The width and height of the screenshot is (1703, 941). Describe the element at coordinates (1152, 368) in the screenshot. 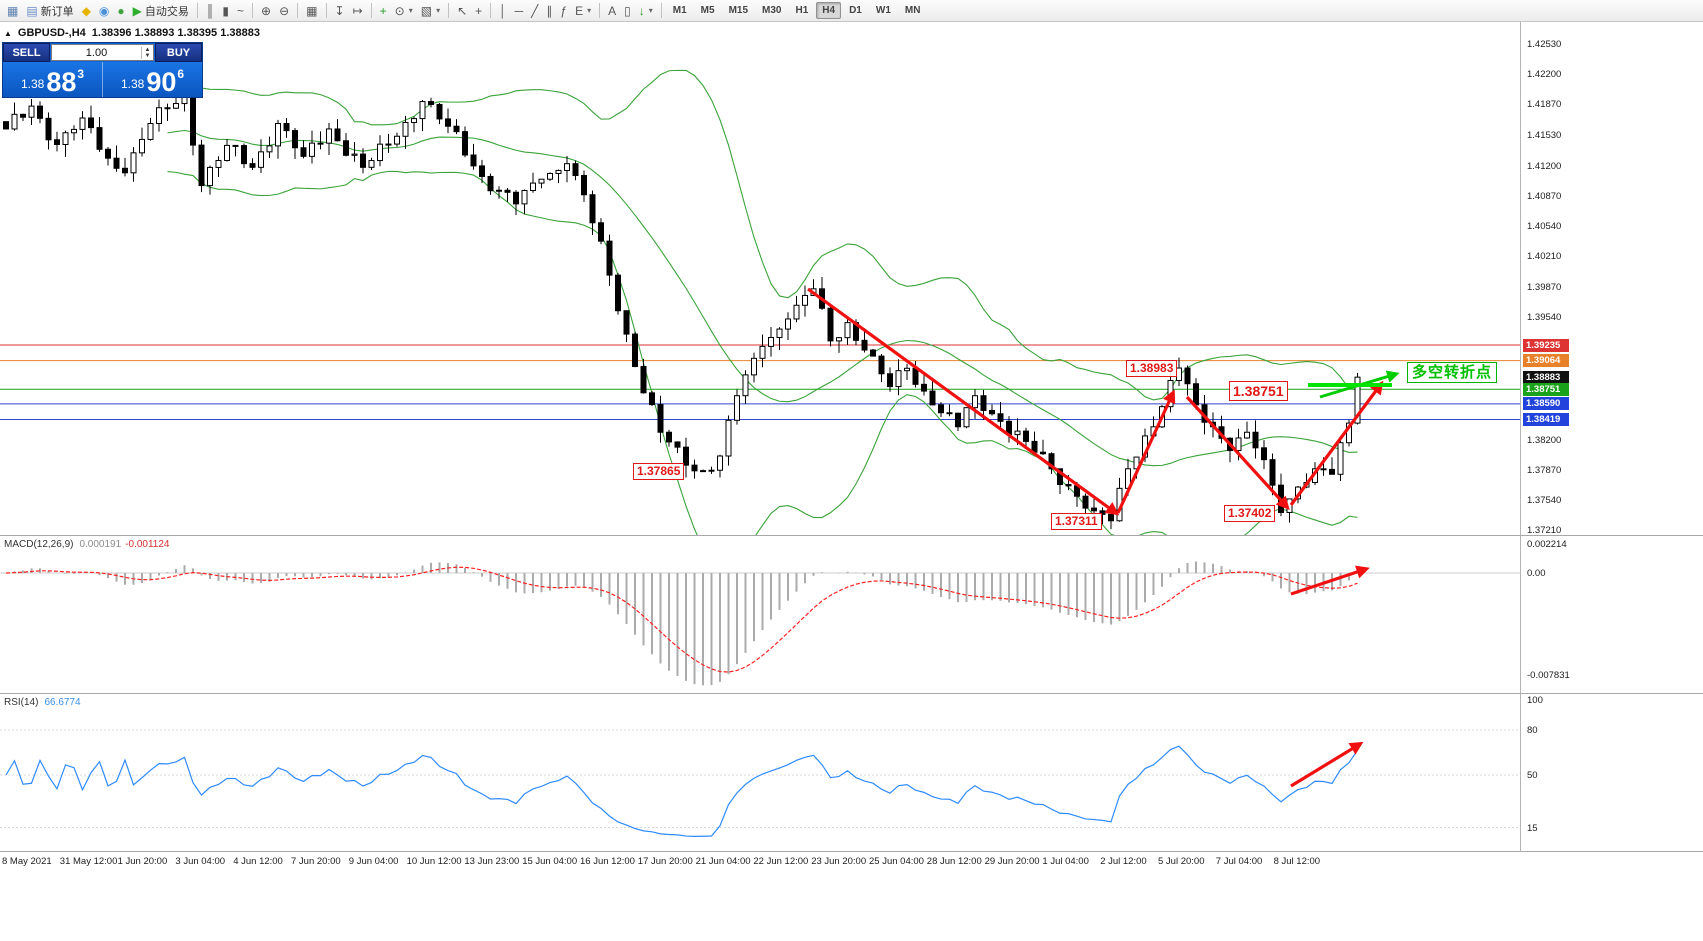

I see `price-annotation: 1.38983` at that location.